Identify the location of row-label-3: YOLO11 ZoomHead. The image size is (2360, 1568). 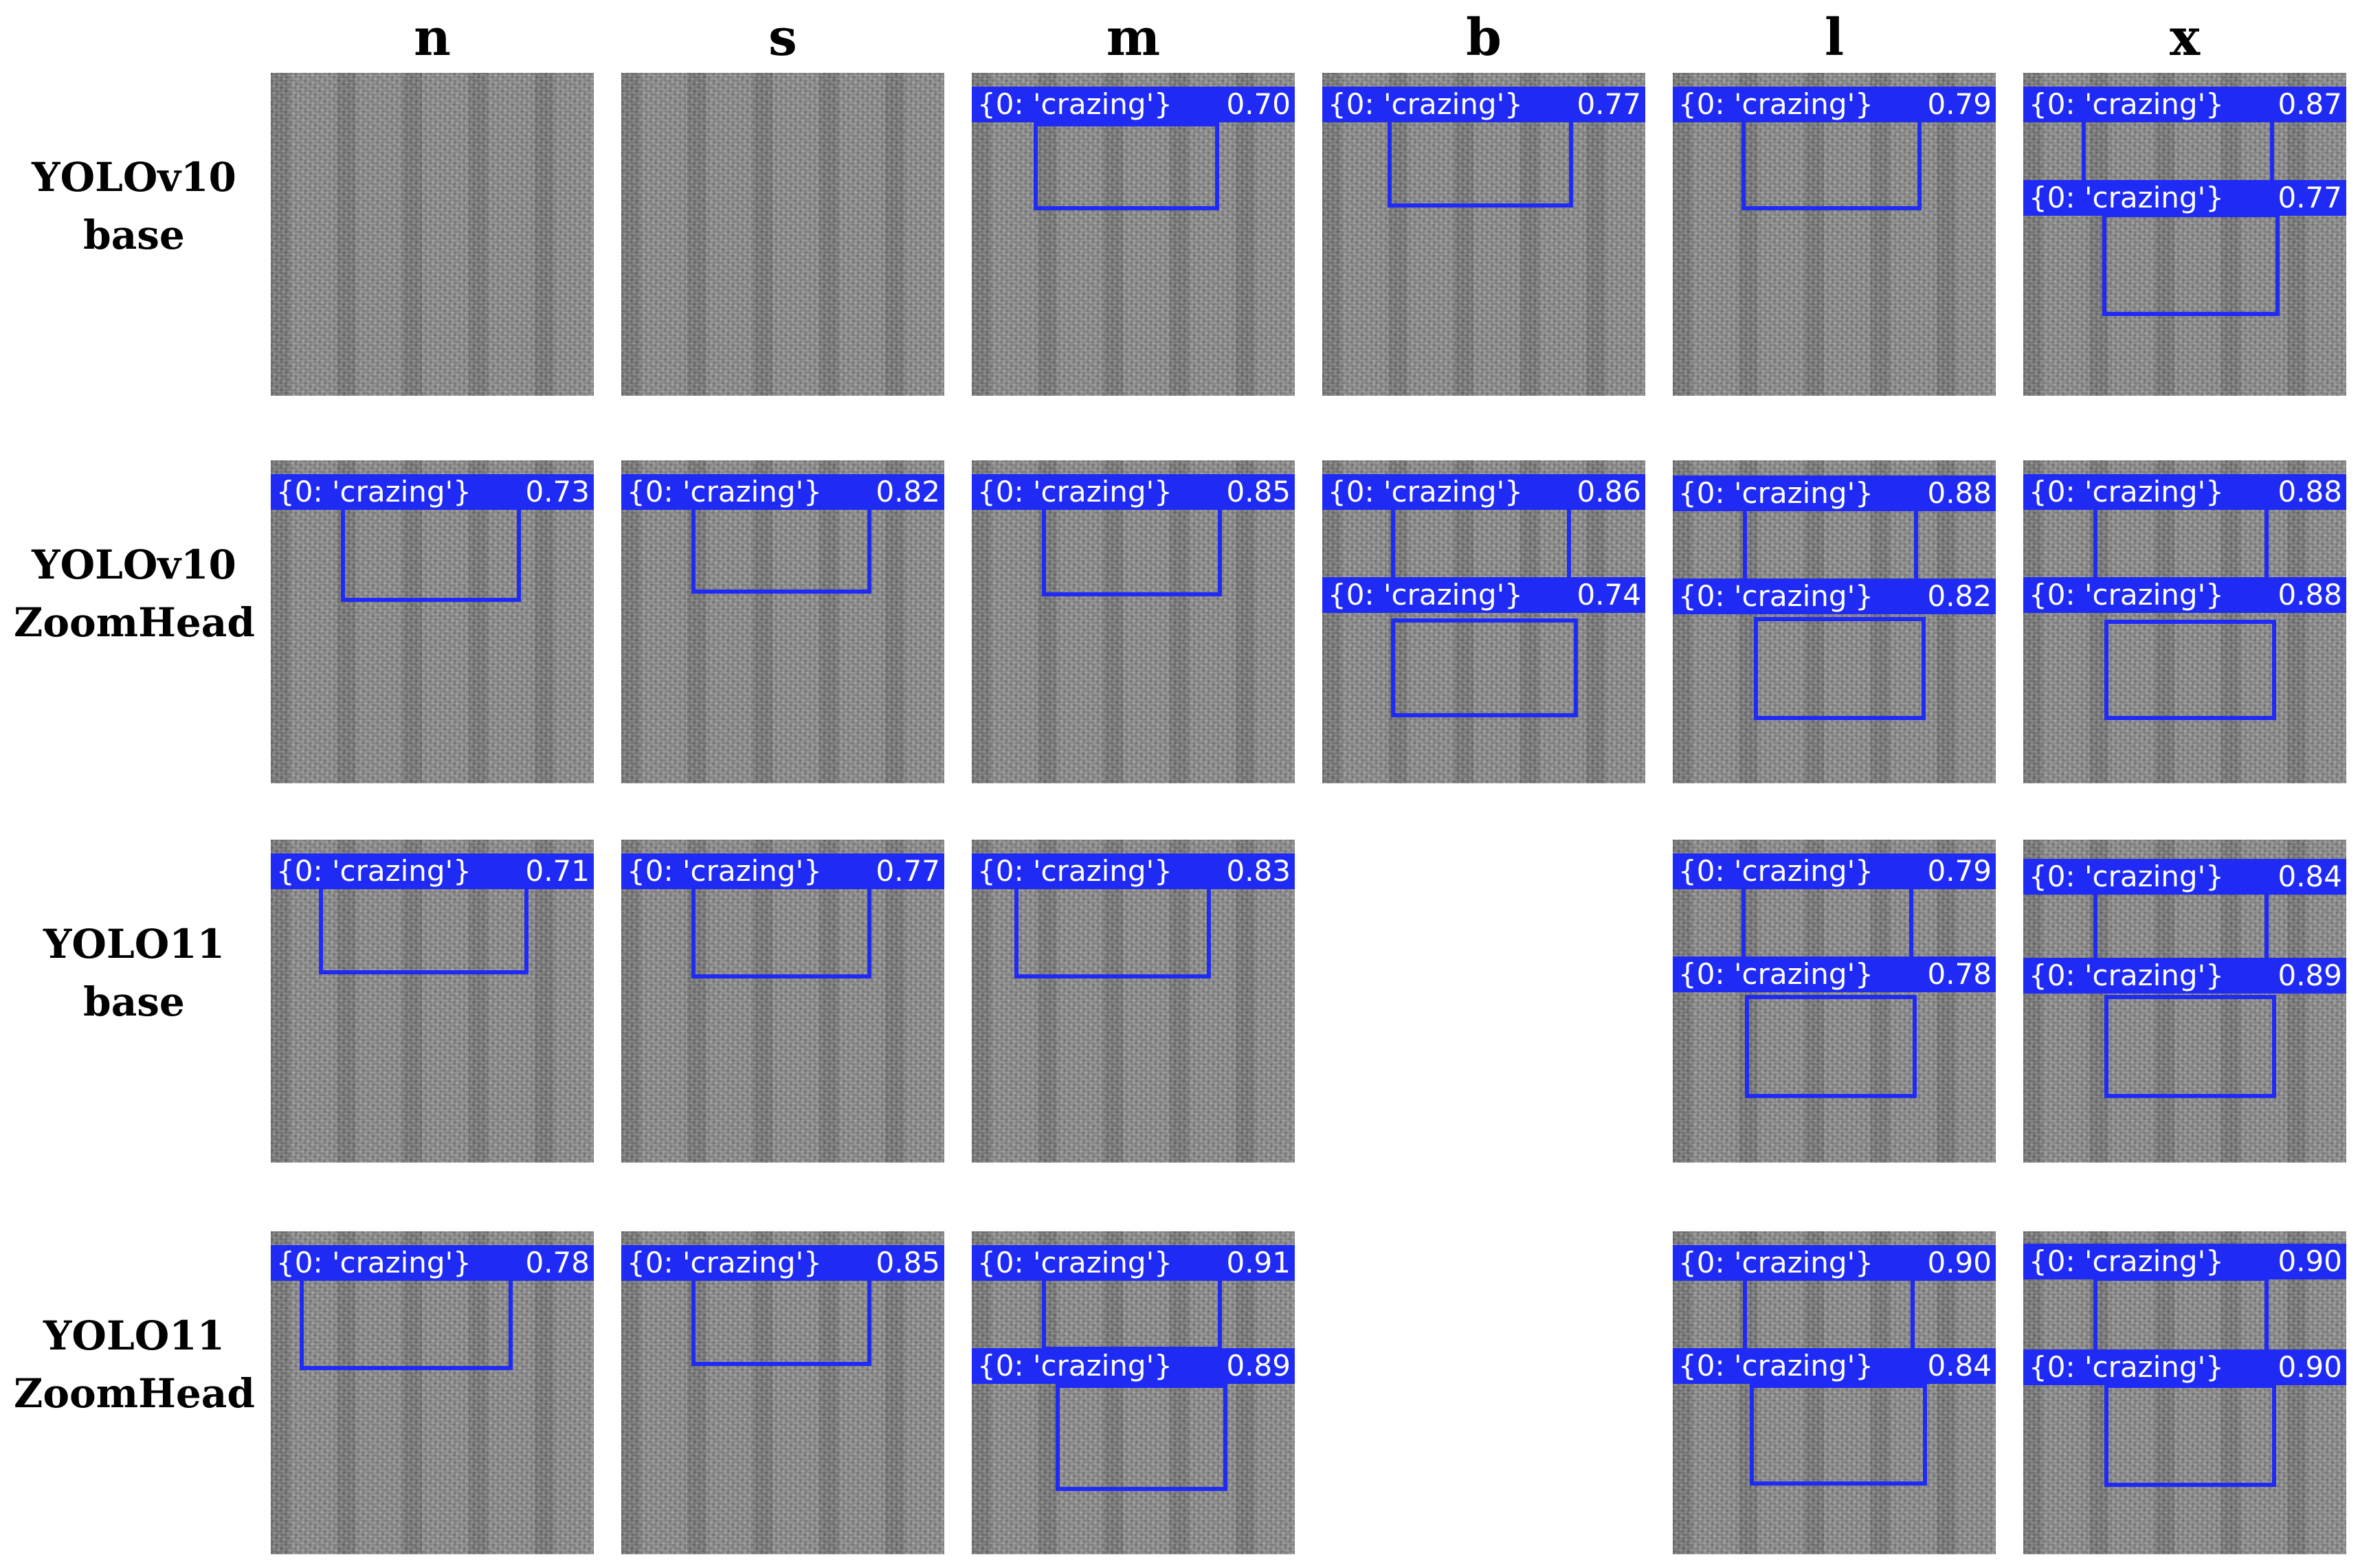
(134, 1364).